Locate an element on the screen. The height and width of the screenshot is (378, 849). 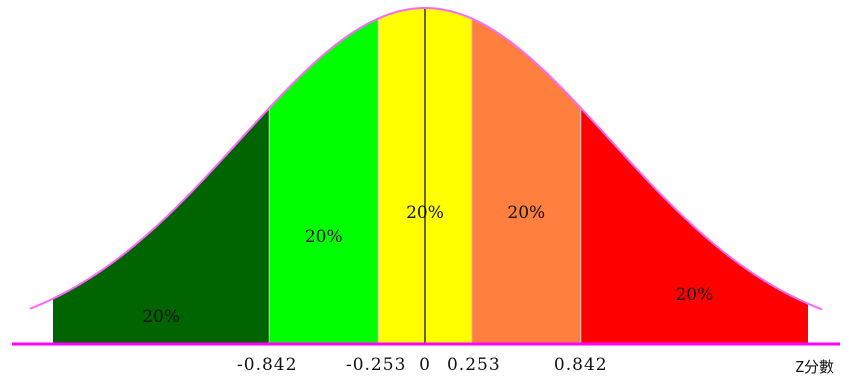
segment-label-5: 20% is located at coordinates (694, 295).